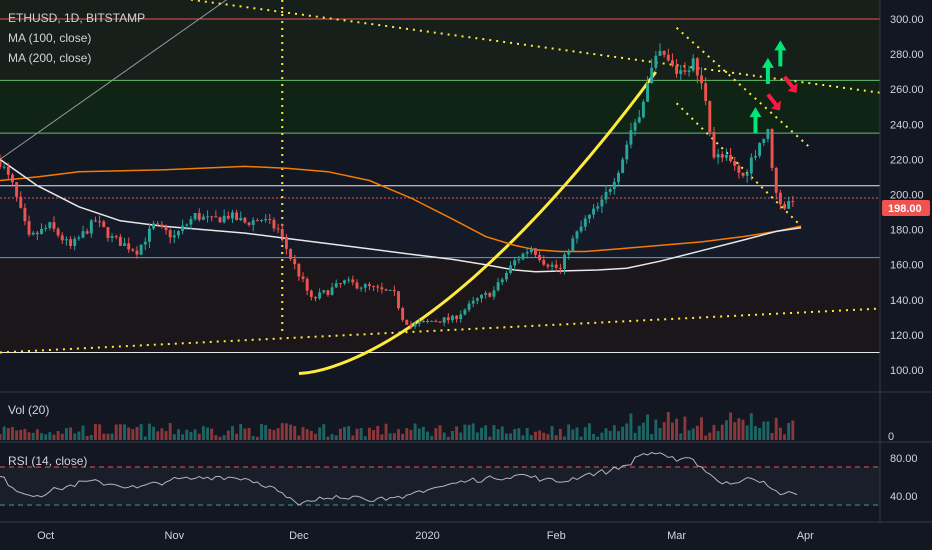 This screenshot has height=550, width=932. I want to click on time-axis: Oct Nov Dec 2020 Feb Mar Apr, so click(425, 536).